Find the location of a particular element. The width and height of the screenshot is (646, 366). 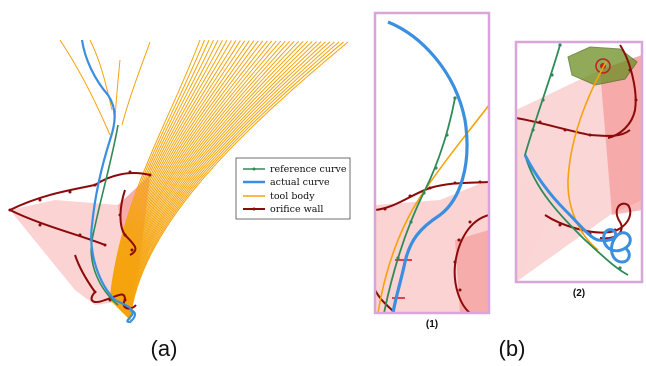

legend-label-tool-body: tool body is located at coordinates (292, 196).